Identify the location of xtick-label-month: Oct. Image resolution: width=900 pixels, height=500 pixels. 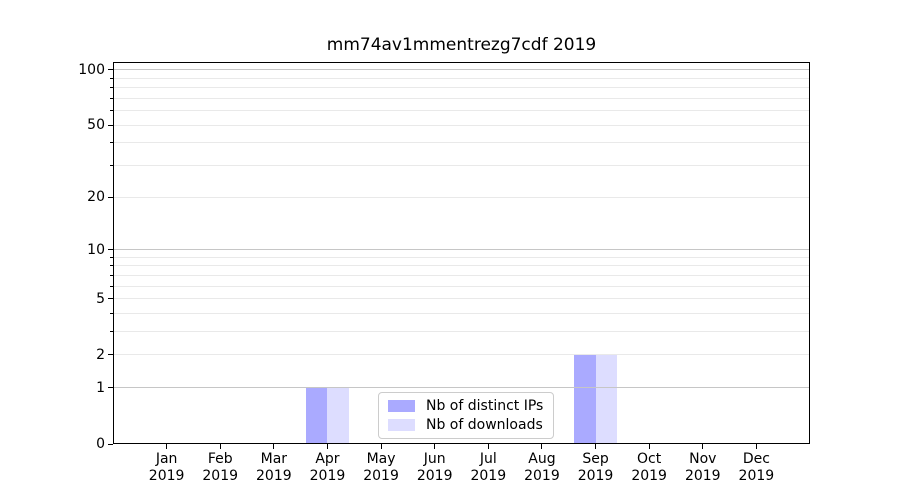
(649, 459).